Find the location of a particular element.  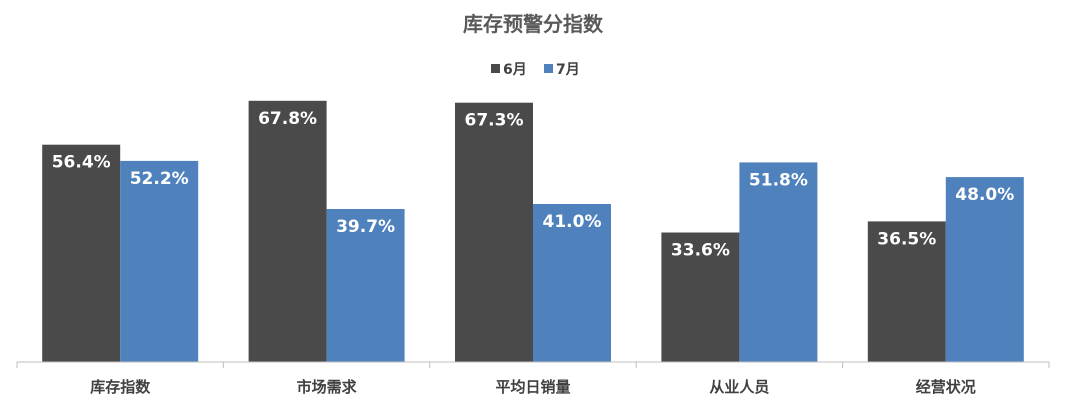

category-label-0: 库存指数 is located at coordinates (120, 387).